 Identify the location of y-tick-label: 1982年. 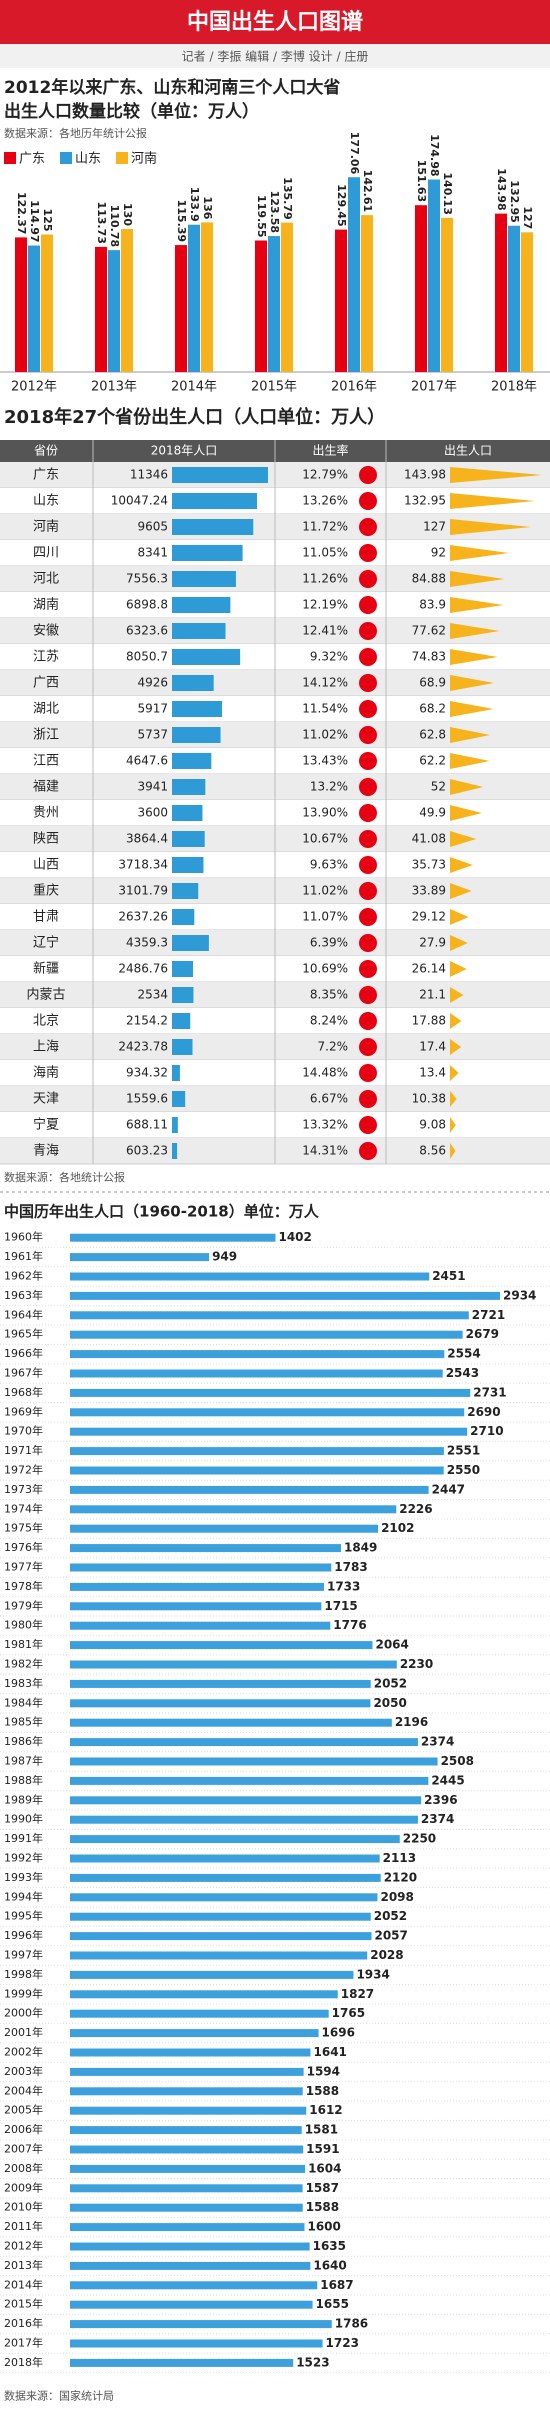
(23, 1664).